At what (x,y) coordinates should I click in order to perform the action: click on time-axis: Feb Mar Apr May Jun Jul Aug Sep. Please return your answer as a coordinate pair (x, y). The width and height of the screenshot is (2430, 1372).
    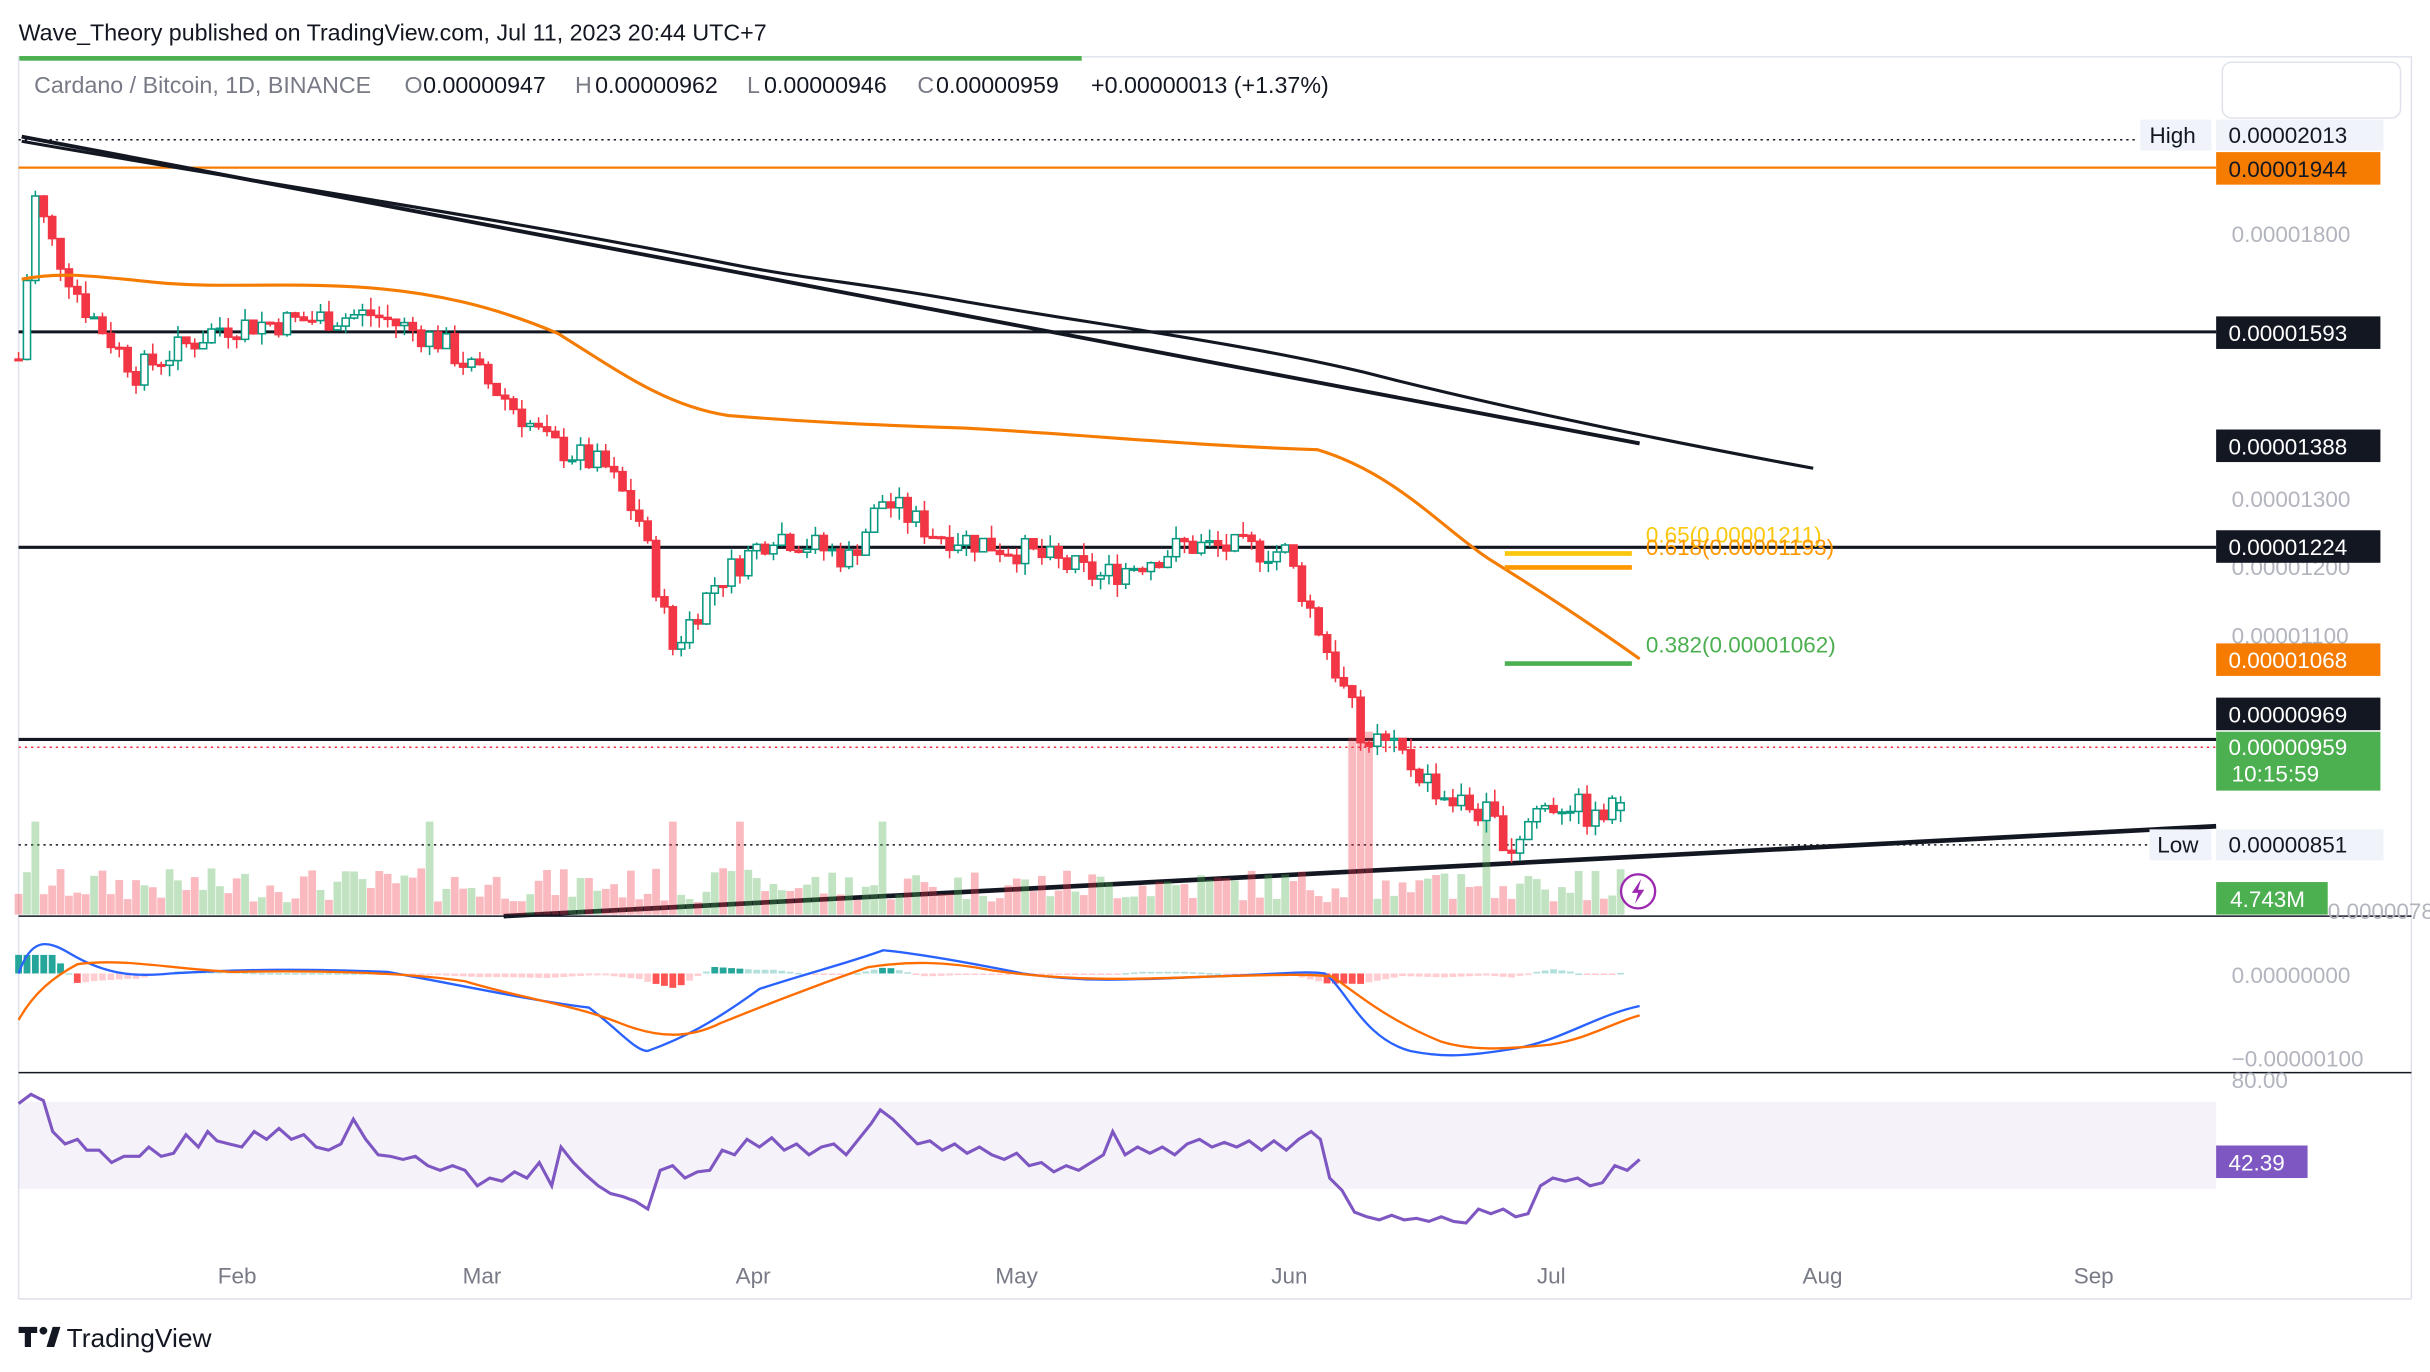
    Looking at the image, I should click on (1166, 1275).